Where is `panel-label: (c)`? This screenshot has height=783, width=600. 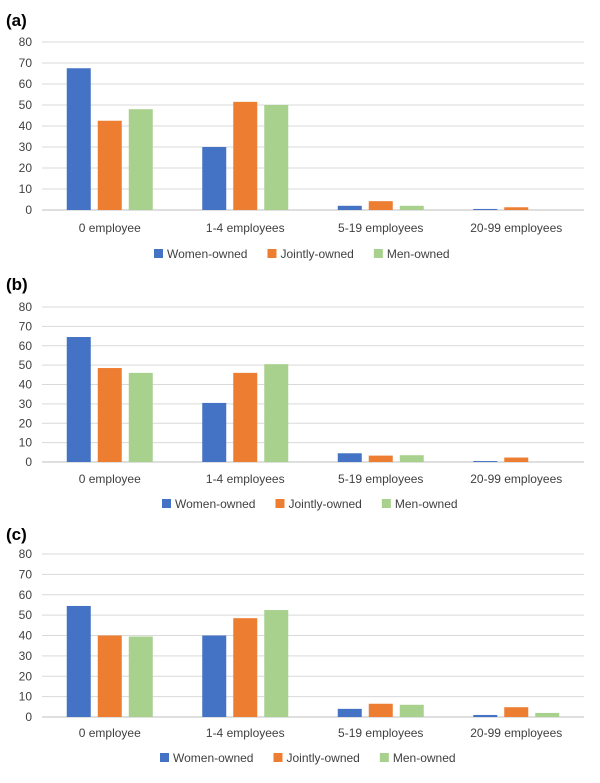 panel-label: (c) is located at coordinates (16, 534).